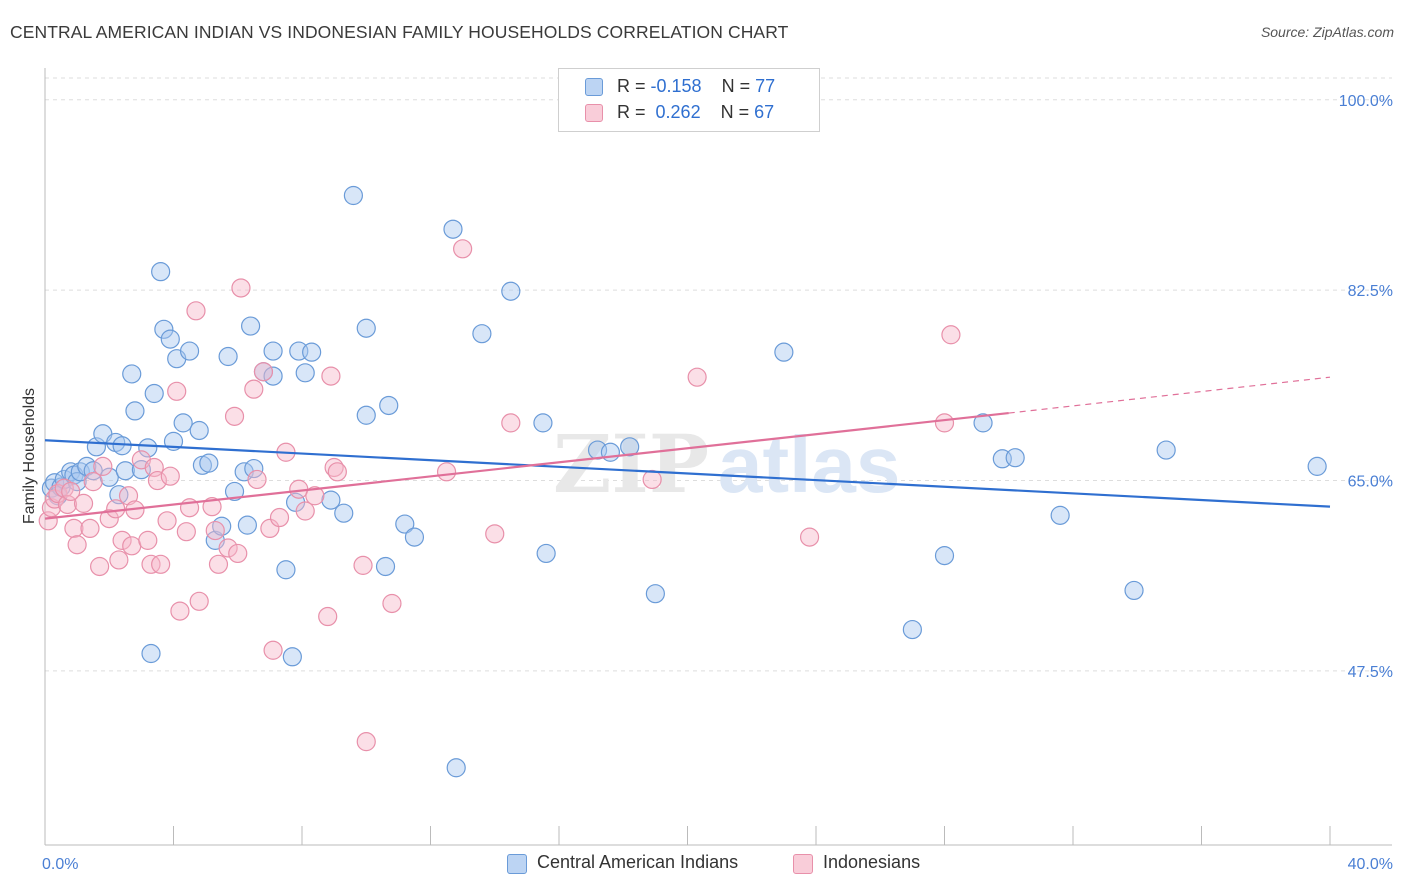 This screenshot has height=892, width=1406. What do you see at coordinates (1169, 395) in the screenshot?
I see `trend-line-indonesians-extrapolated` at bounding box center [1169, 395].